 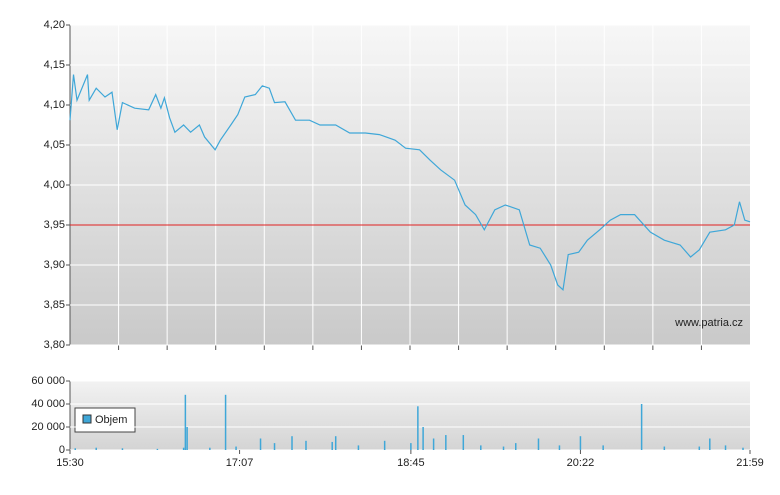 I want to click on y-tick-label: 60 000, so click(x=48, y=381).